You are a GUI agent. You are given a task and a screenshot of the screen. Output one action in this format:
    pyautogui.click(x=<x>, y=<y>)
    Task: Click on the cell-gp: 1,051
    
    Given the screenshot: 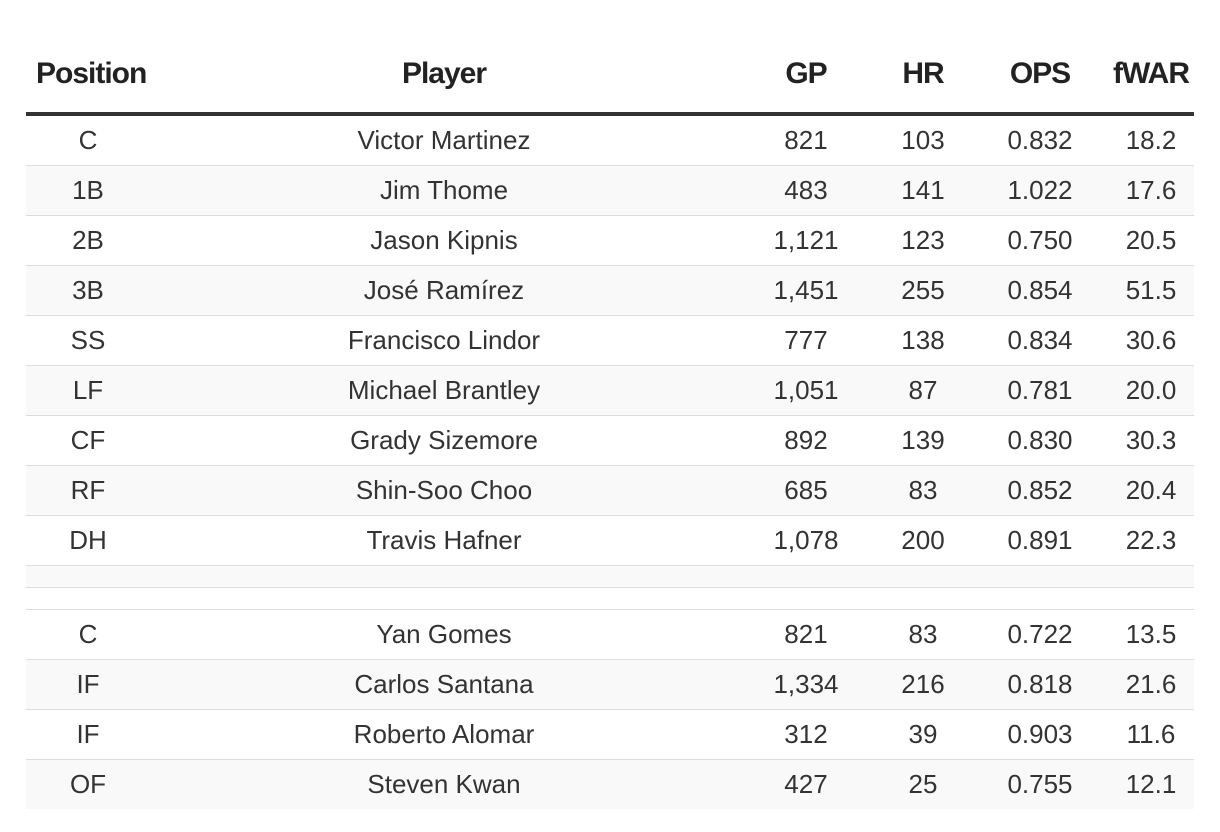 What is the action you would take?
    pyautogui.click(x=806, y=390)
    